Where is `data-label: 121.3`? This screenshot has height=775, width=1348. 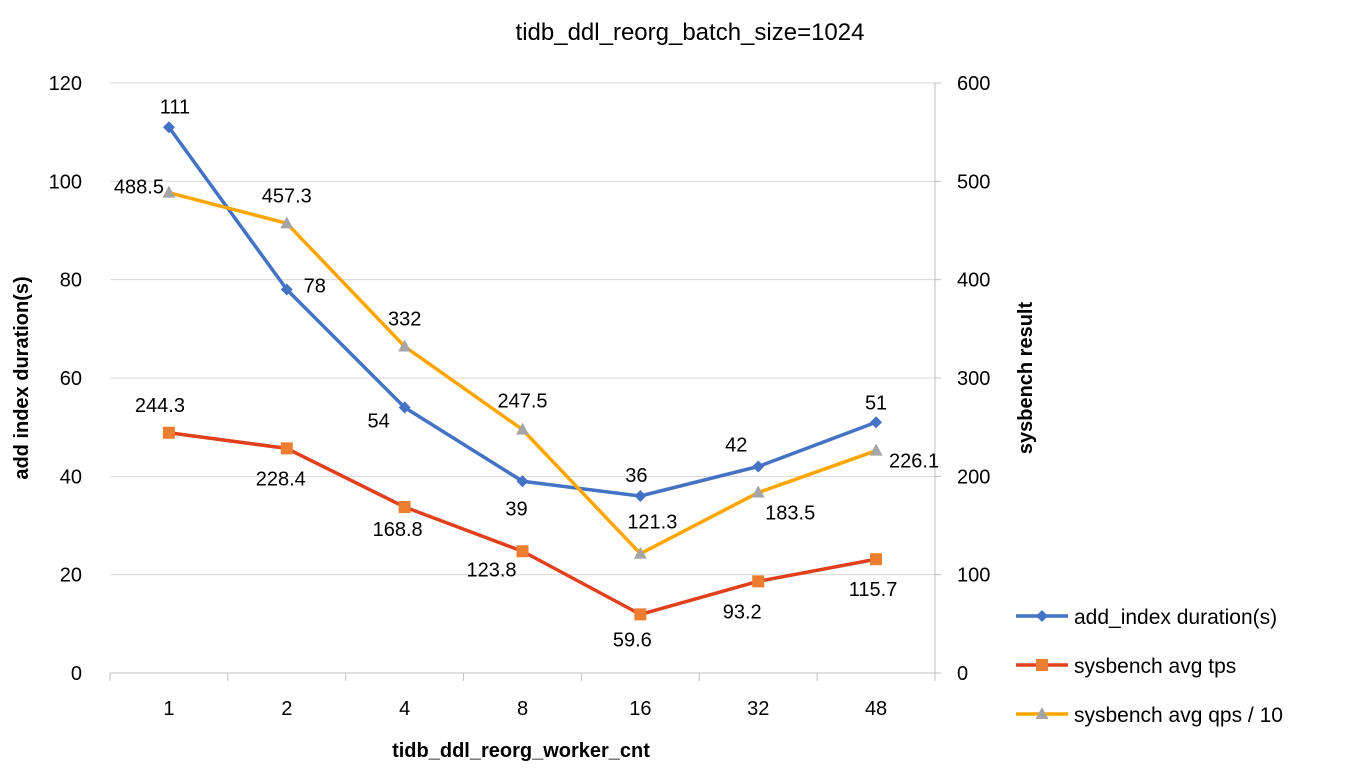
data-label: 121.3 is located at coordinates (652, 523).